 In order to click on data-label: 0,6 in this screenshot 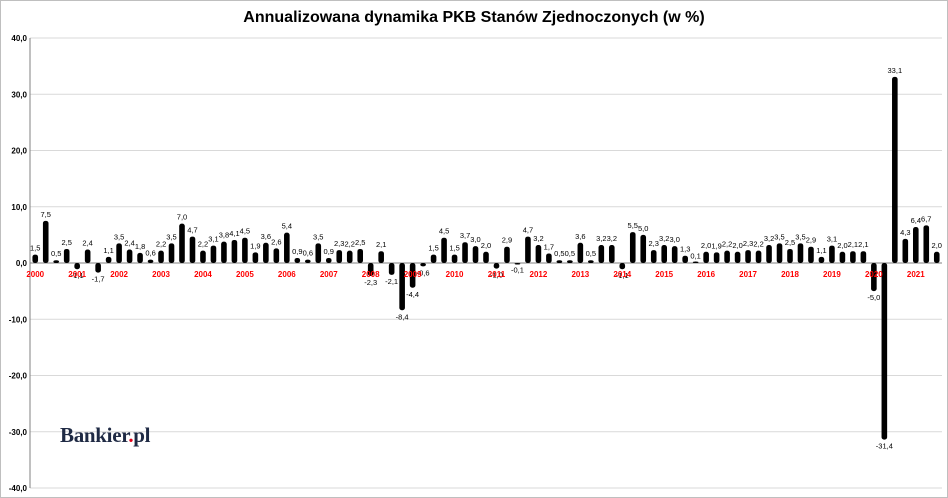, I will do `click(308, 253)`.